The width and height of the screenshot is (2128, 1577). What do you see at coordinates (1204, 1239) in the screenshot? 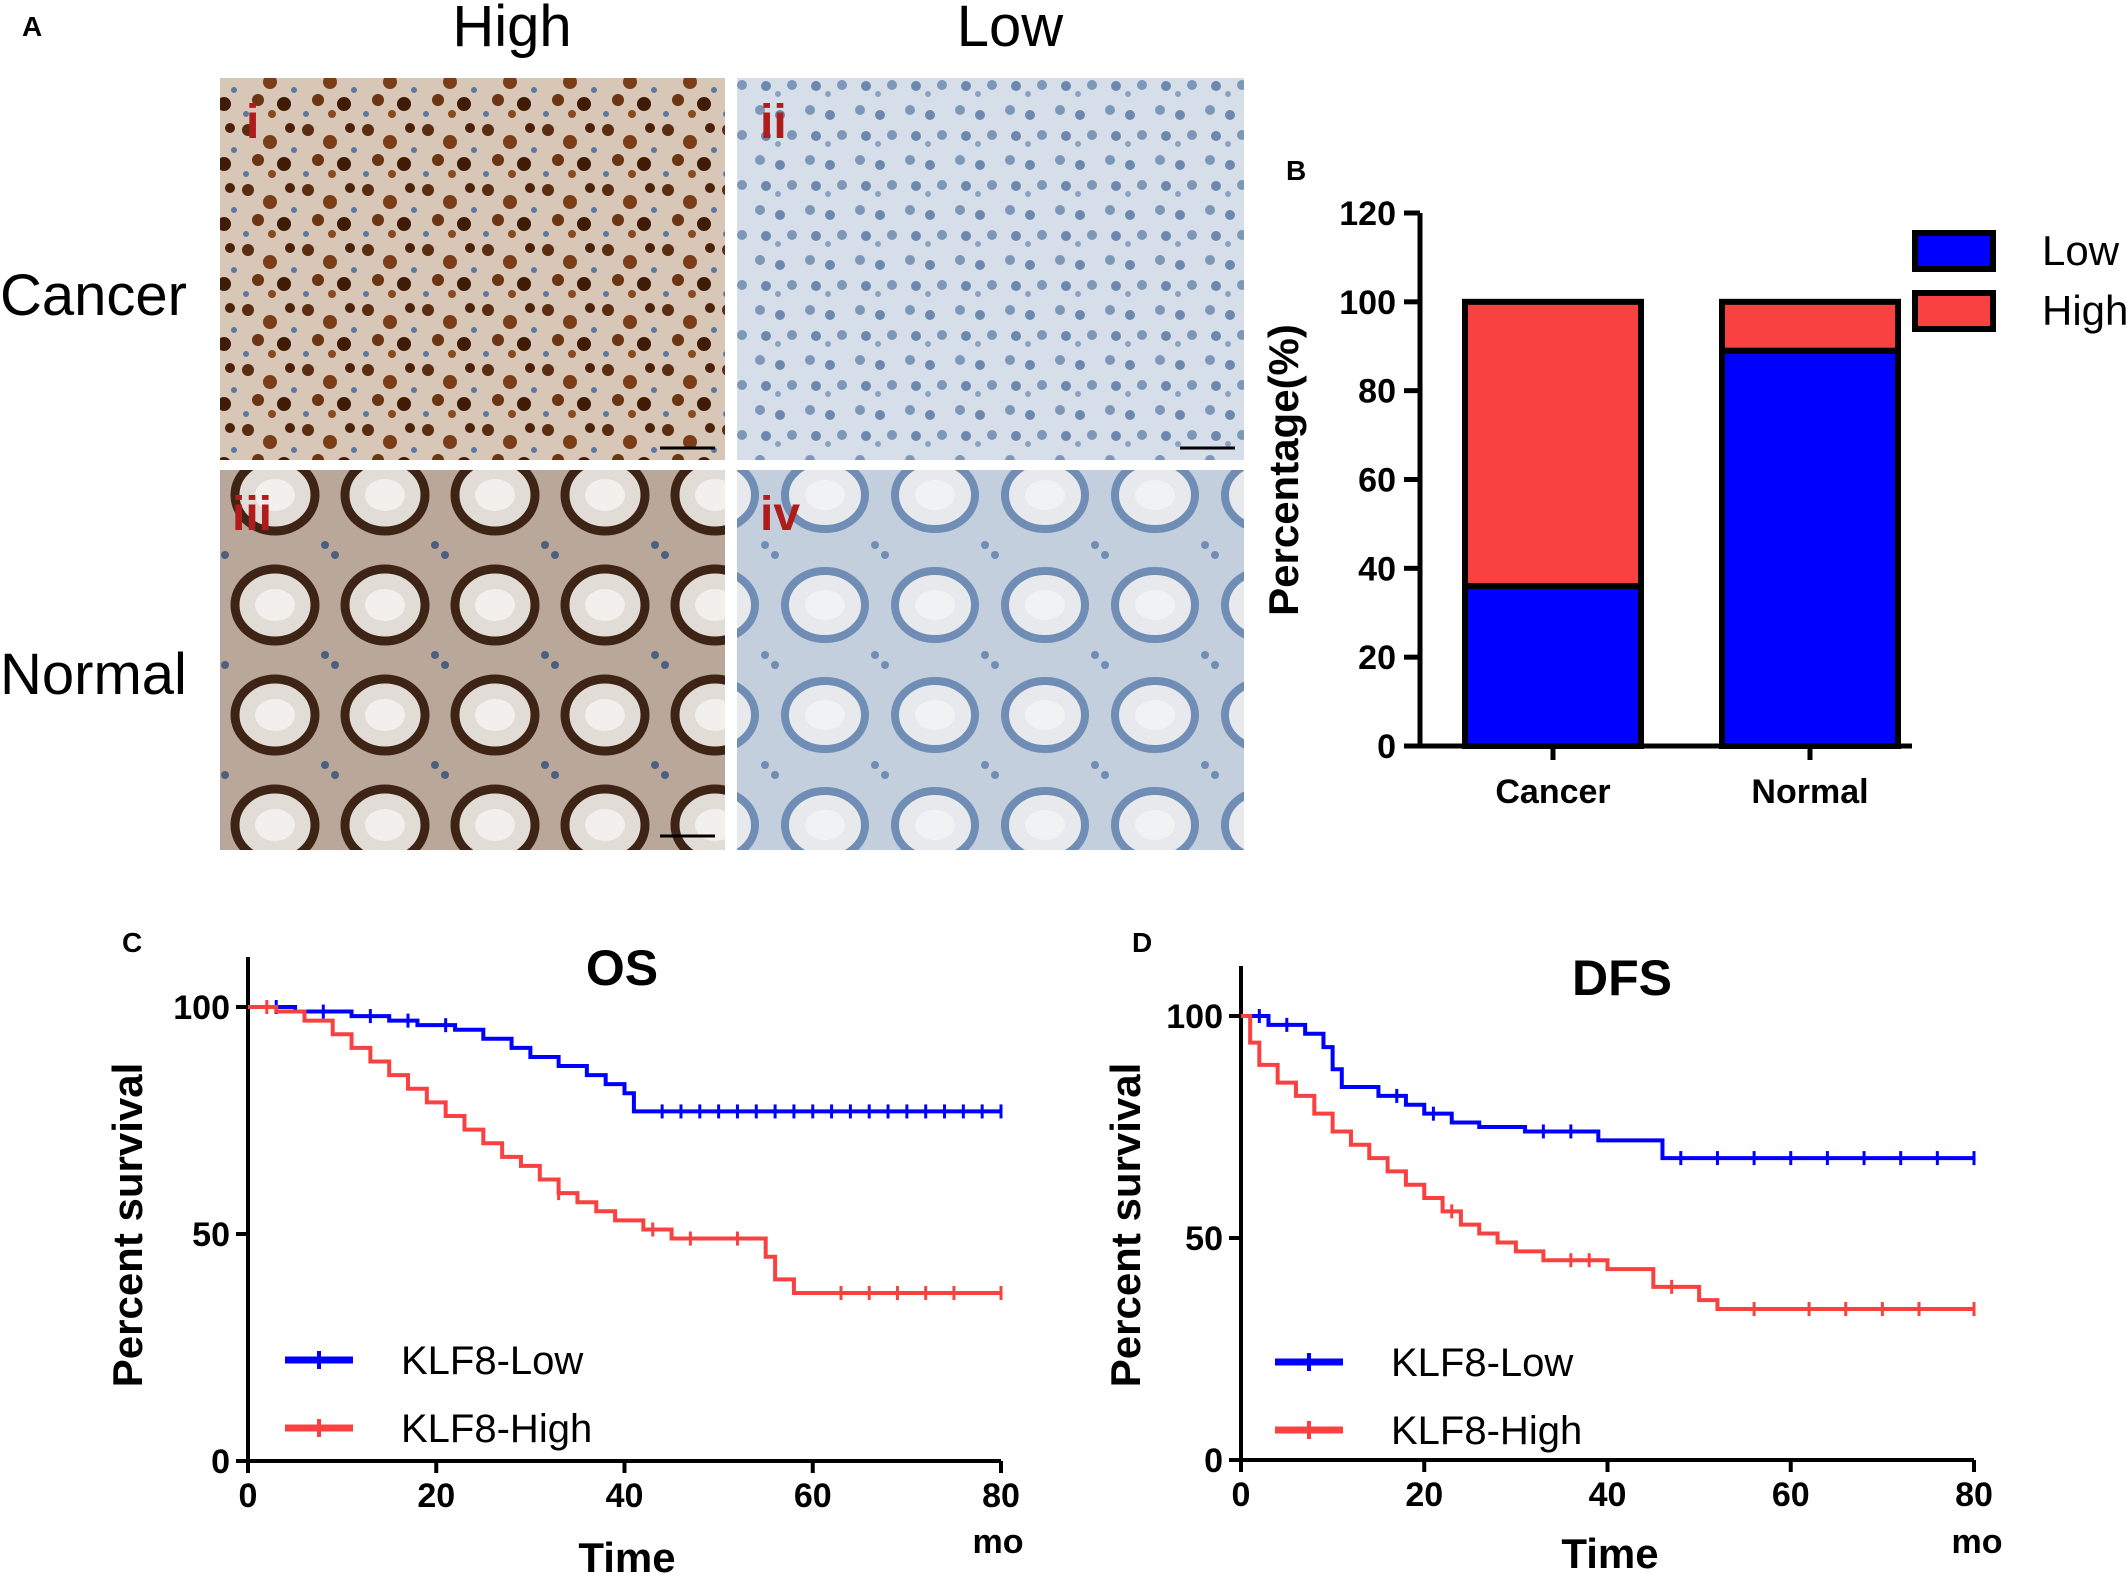
I see `d-y-tick-label: 50` at bounding box center [1204, 1239].